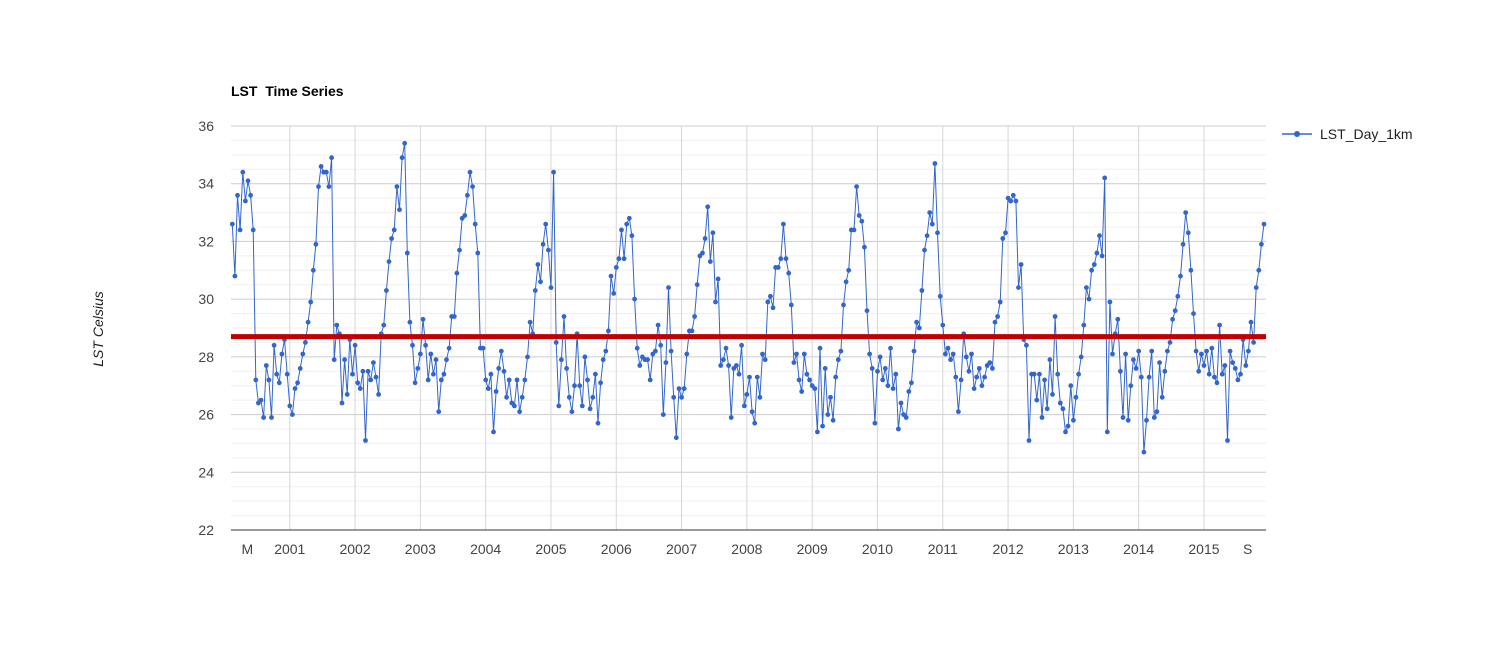  Describe the element at coordinates (206, 184) in the screenshot. I see `y-tick-label: 34` at that location.